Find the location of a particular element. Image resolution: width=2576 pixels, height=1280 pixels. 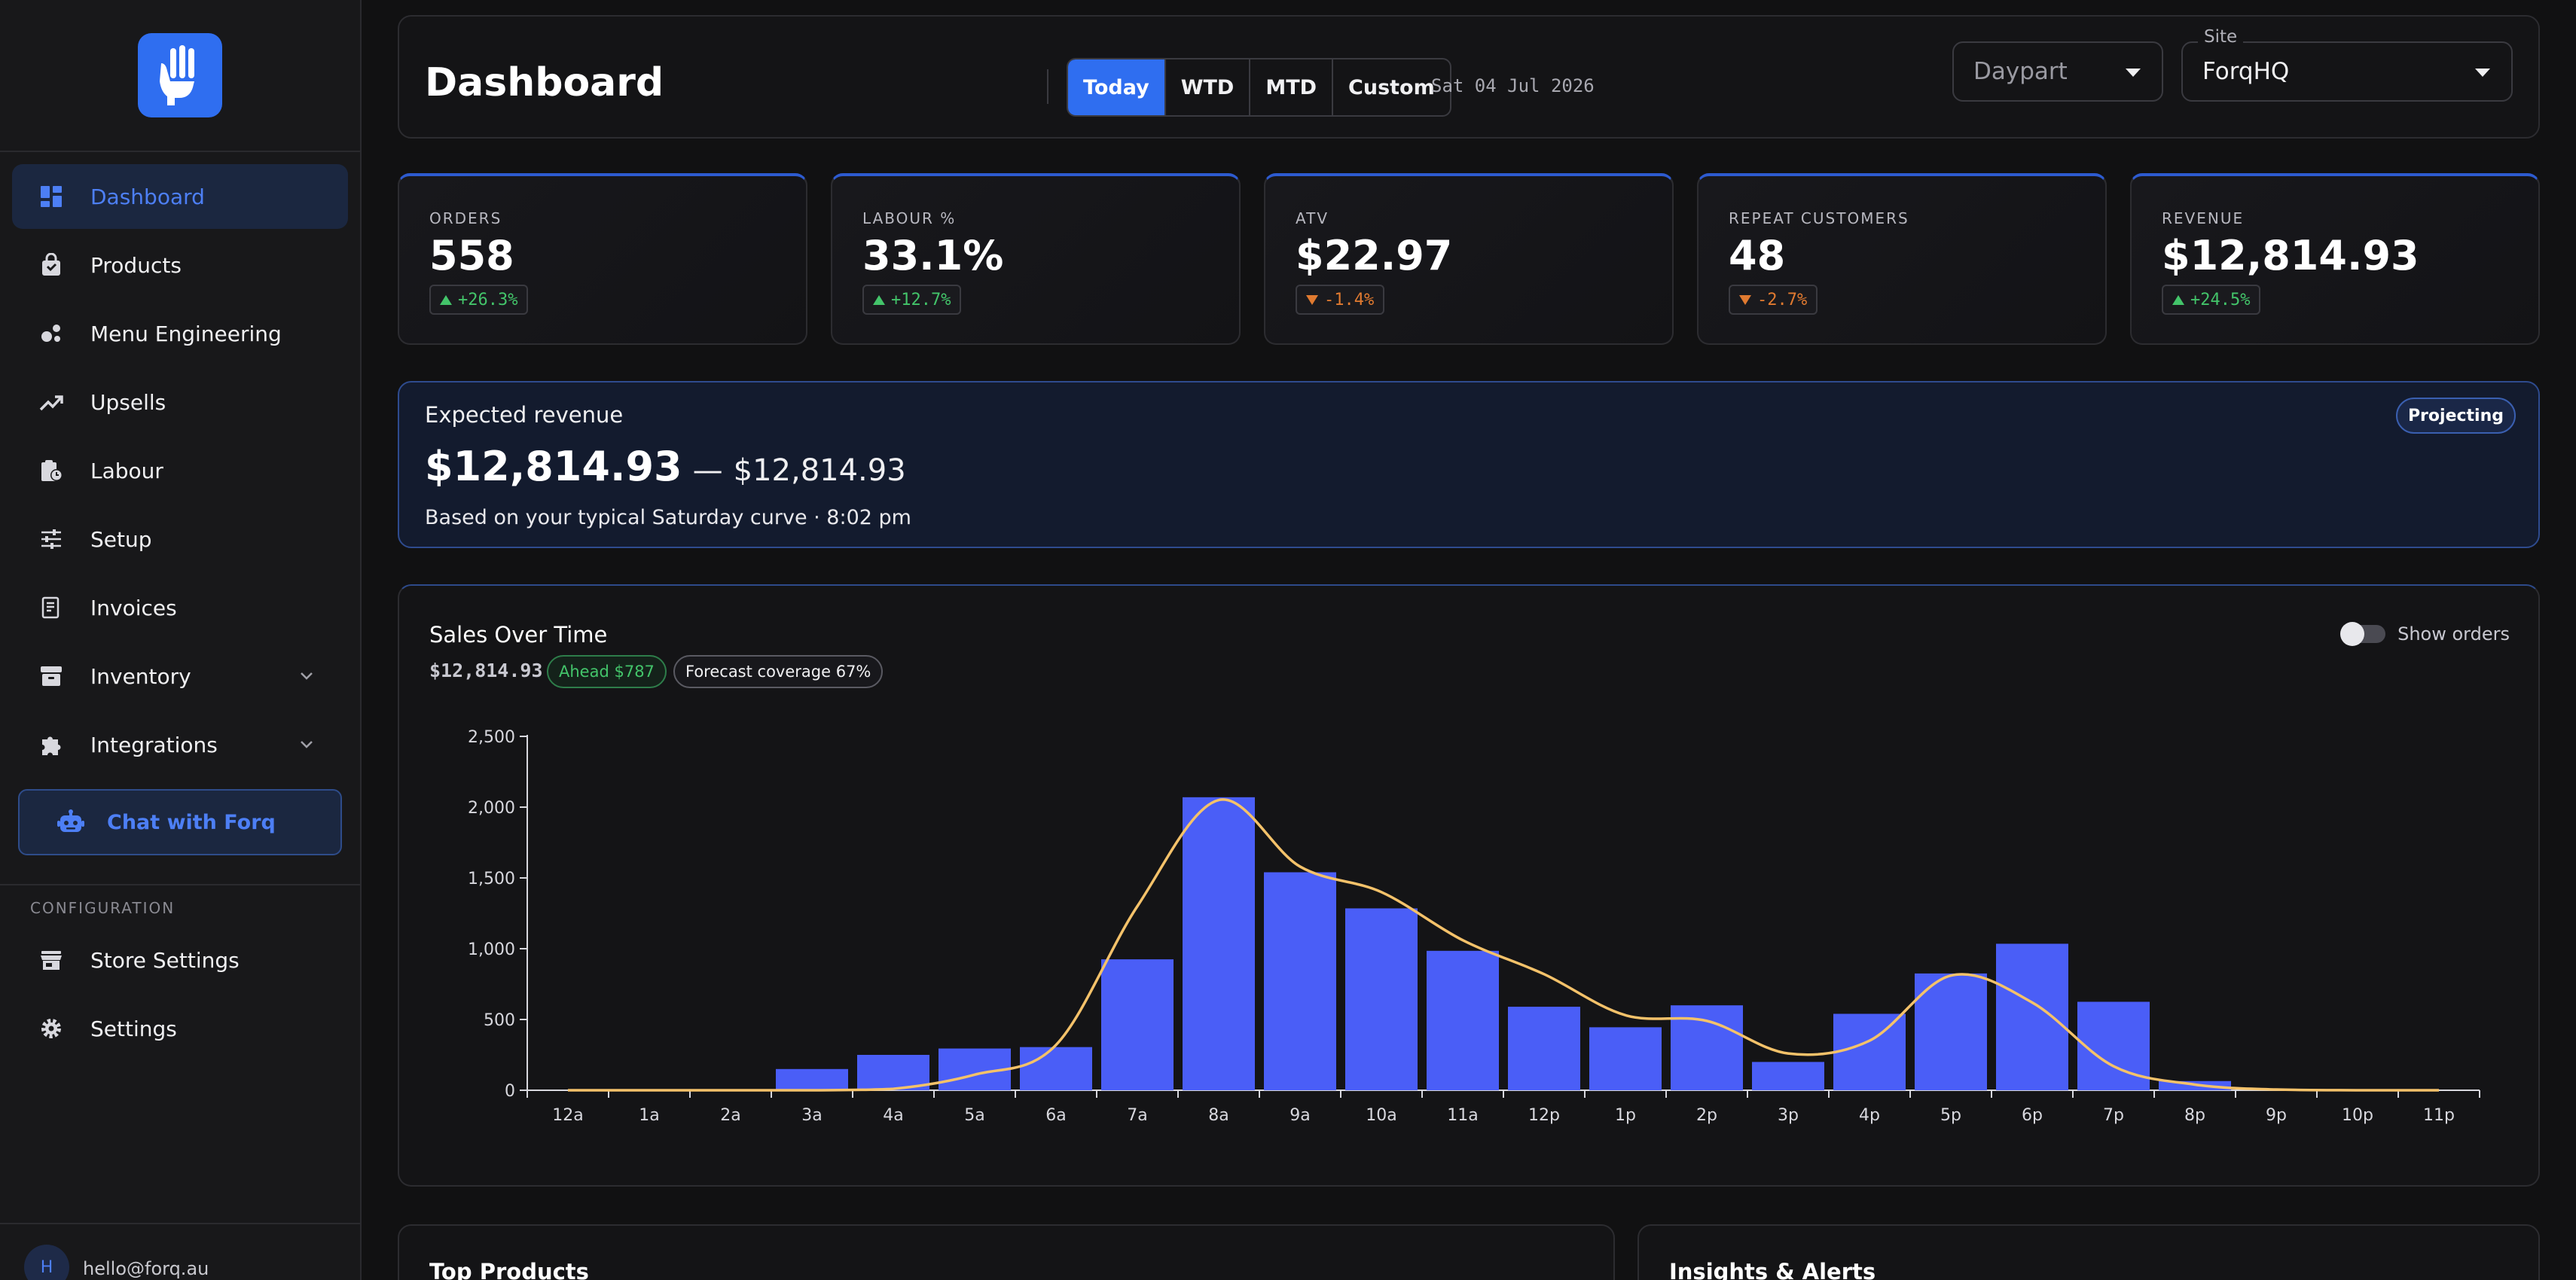

user-footer: H hello@forq.au is located at coordinates (180, 1251).